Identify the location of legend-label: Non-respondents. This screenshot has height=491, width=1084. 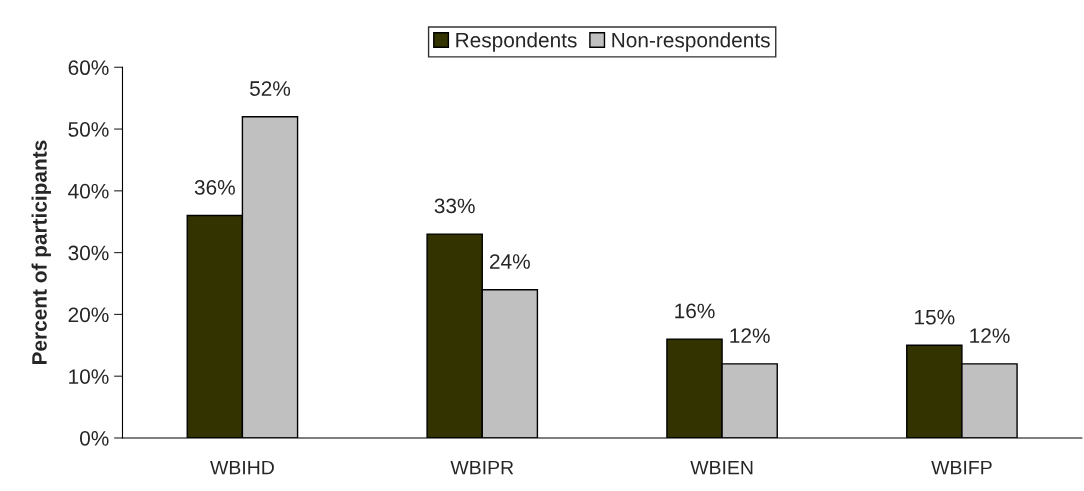
(691, 42).